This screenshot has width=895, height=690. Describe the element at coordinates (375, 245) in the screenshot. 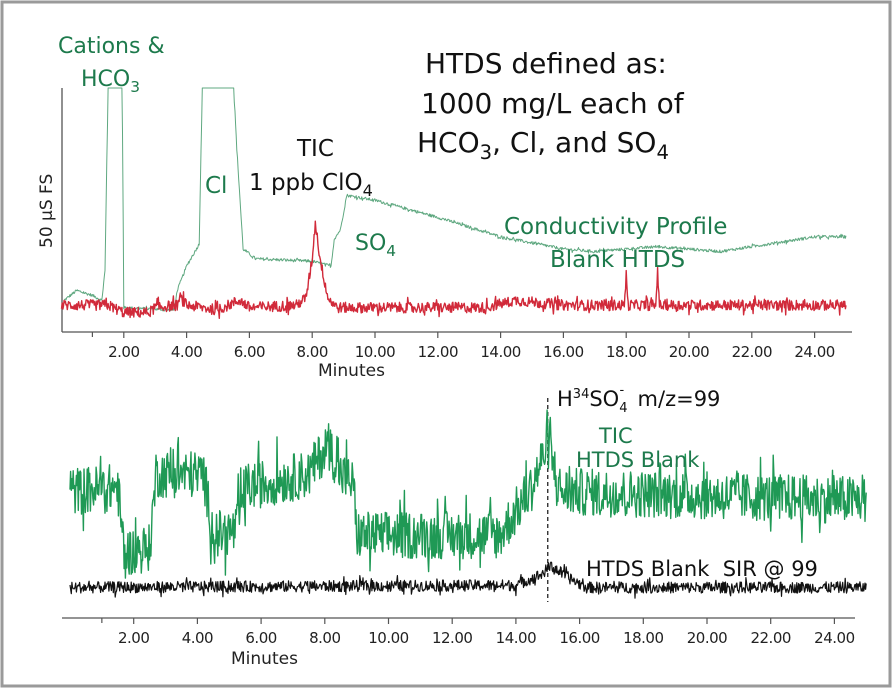

I see `label-so4: SO4` at that location.